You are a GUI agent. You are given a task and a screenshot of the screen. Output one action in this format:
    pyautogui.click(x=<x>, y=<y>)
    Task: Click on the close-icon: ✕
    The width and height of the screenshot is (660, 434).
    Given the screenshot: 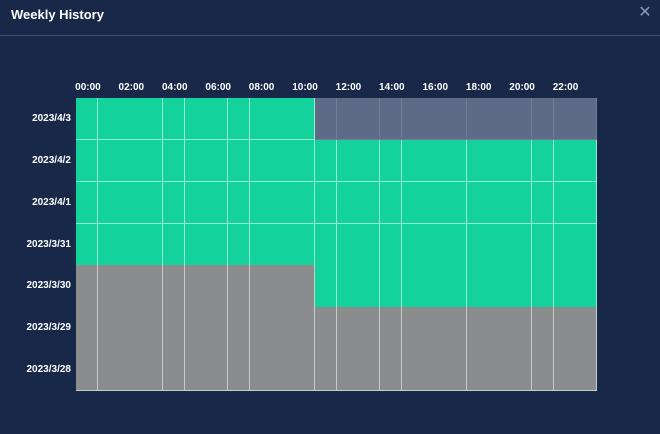 What is the action you would take?
    pyautogui.click(x=645, y=12)
    